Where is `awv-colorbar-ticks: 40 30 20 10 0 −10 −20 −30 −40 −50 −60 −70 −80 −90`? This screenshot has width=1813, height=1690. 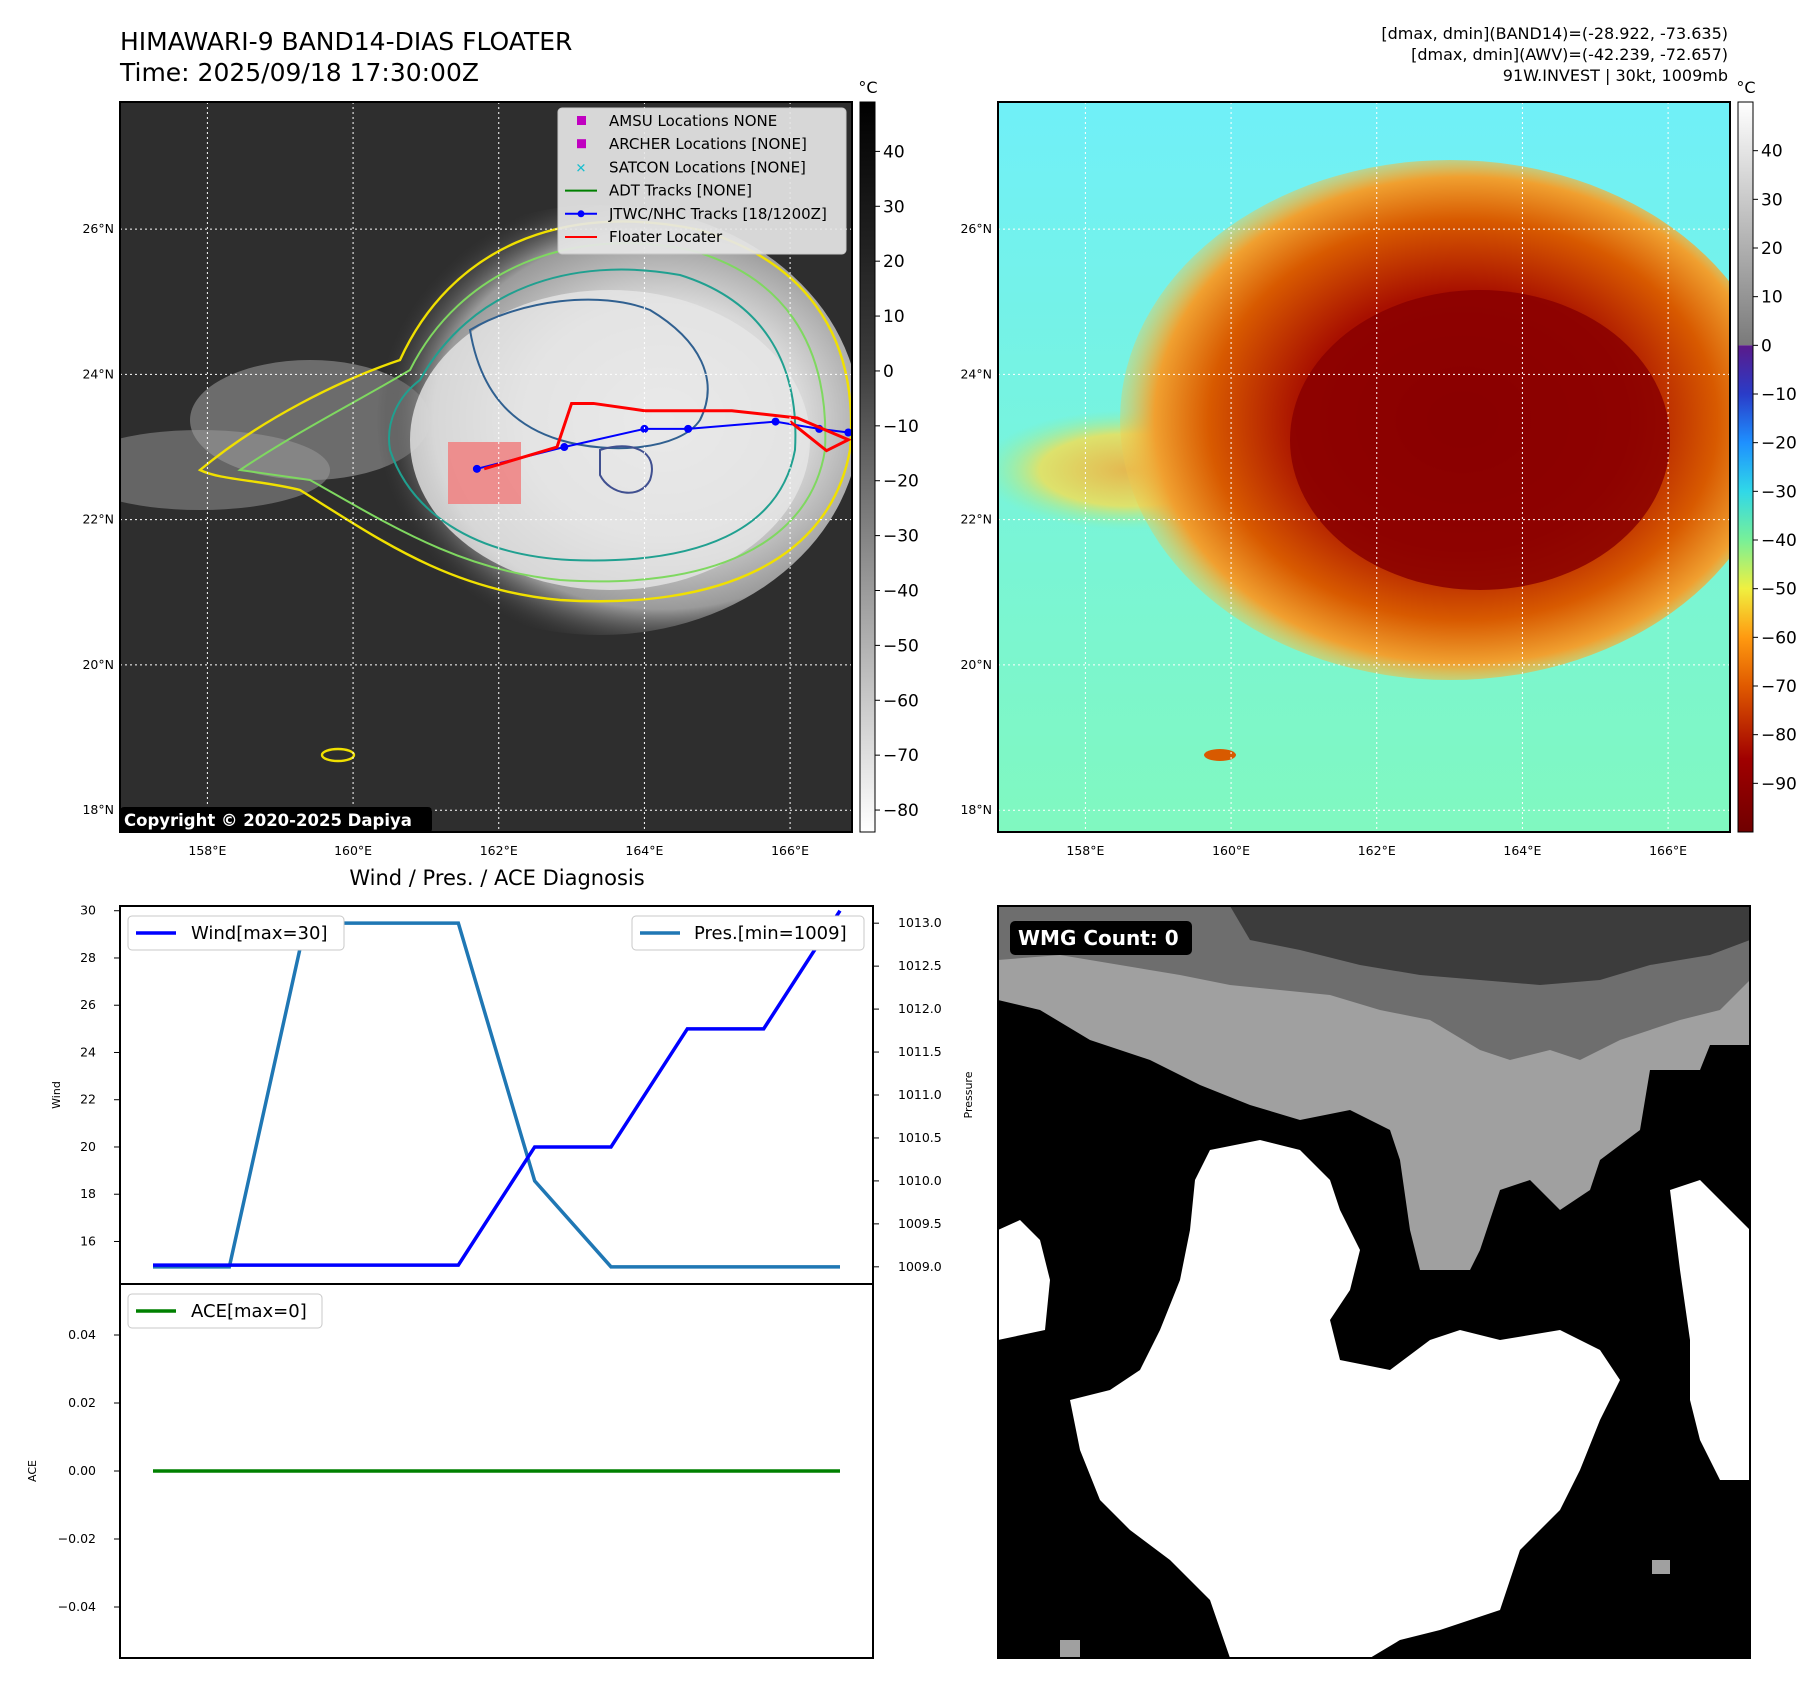 awv-colorbar-ticks: 40 30 20 10 0 −10 −20 −30 −40 −50 −60 −70 −80 −90 is located at coordinates (1775, 468).